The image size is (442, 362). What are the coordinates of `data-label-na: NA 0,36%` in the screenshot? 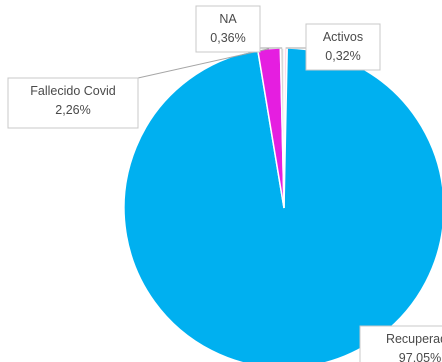 It's located at (239, 29).